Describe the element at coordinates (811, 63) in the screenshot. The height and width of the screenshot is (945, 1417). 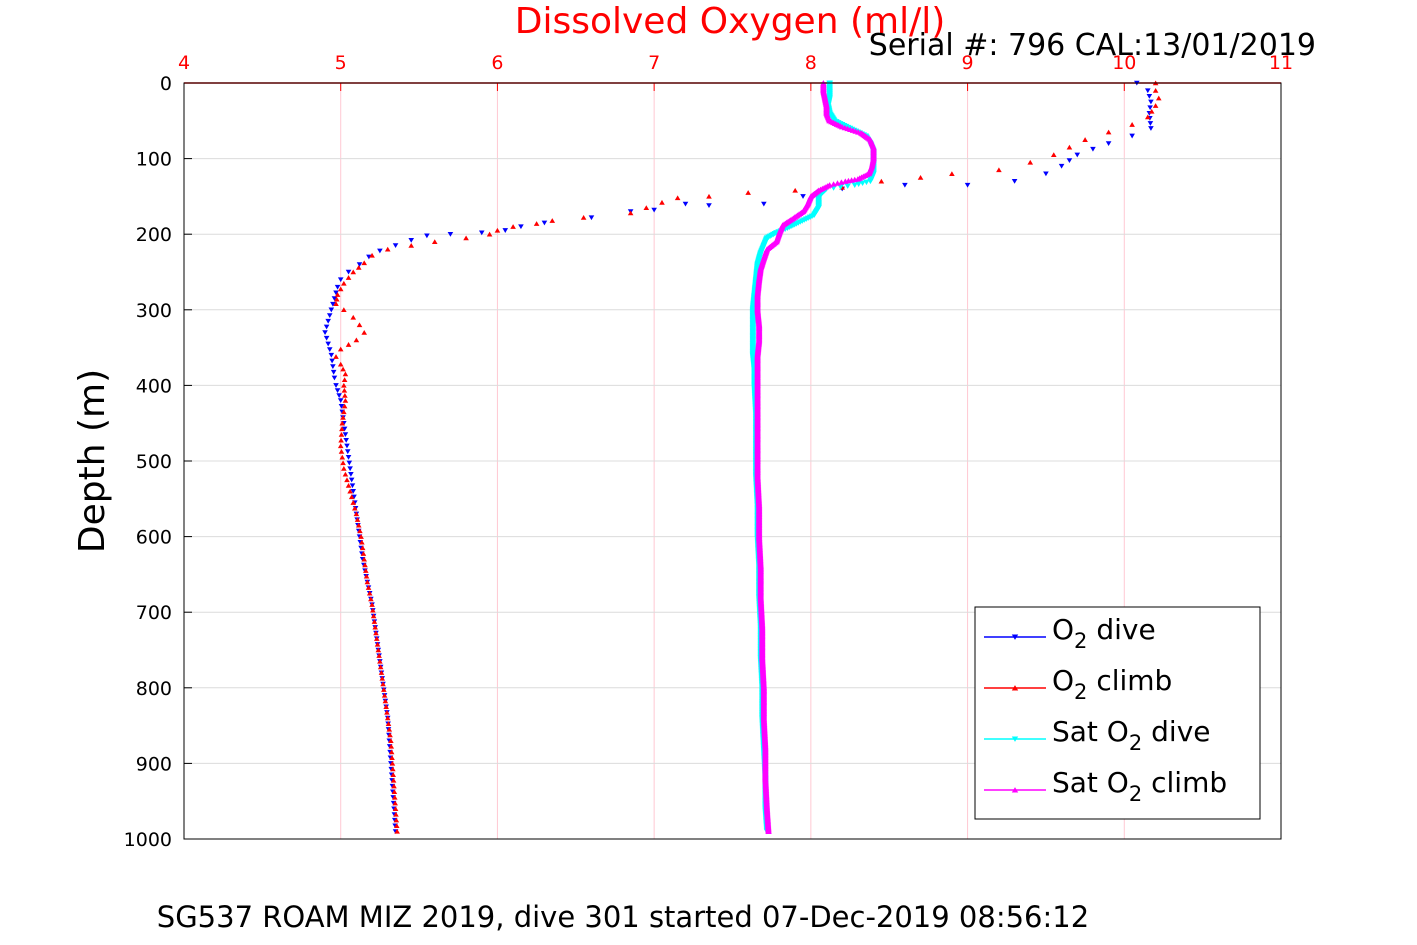
I see `x-tick-label: 8` at that location.